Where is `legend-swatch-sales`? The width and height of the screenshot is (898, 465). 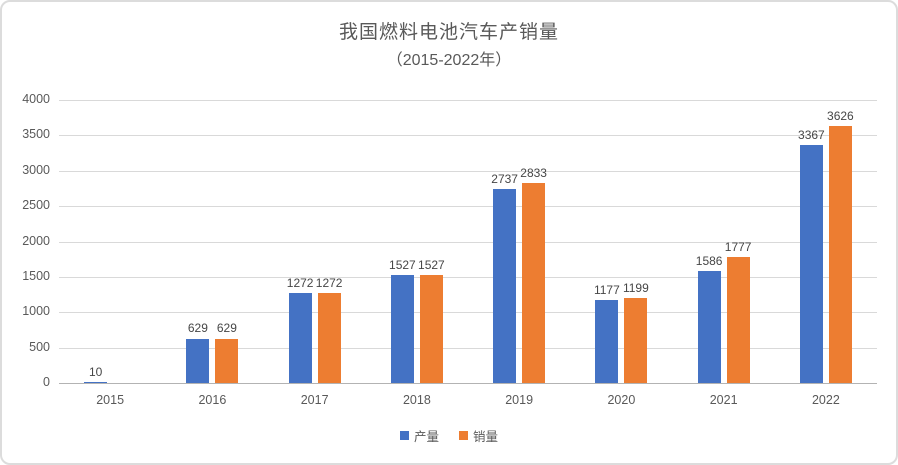
legend-swatch-sales is located at coordinates (463, 435).